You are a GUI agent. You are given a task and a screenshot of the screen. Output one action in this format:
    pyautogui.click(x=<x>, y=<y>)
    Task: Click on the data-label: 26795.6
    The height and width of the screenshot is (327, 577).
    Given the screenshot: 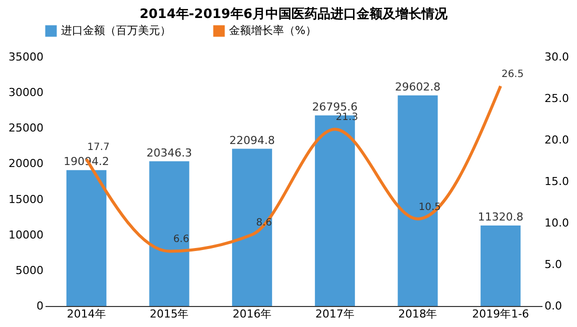 What is the action you would take?
    pyautogui.click(x=335, y=107)
    